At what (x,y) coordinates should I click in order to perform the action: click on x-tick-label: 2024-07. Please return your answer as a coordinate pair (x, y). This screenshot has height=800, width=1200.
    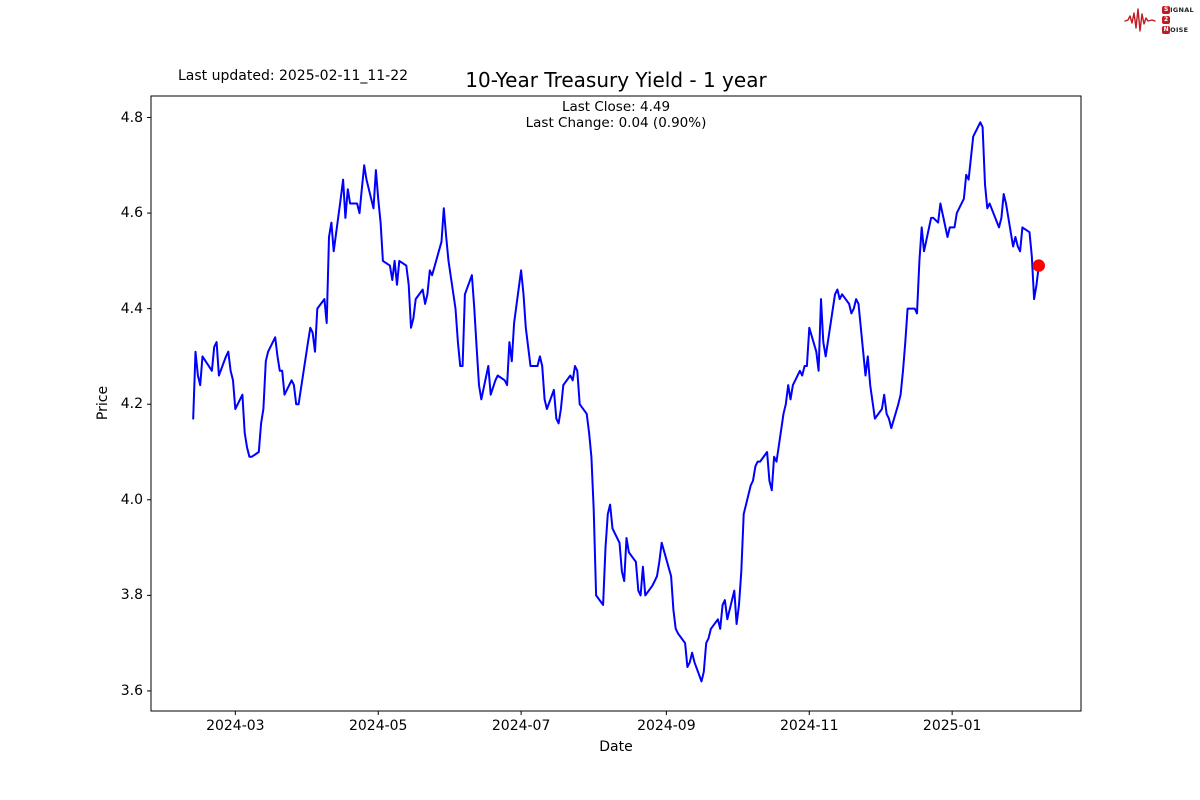
    Looking at the image, I should click on (521, 726).